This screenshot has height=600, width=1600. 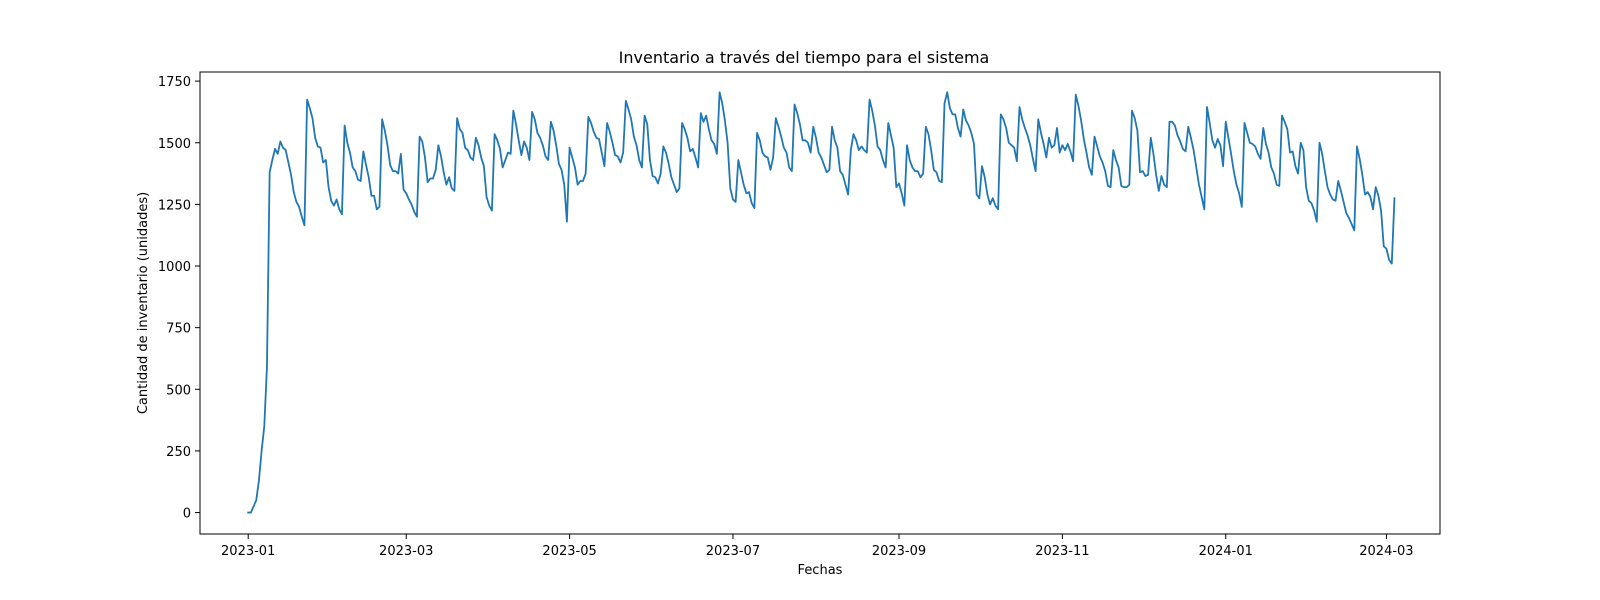 I want to click on x-axis-label: Fechas, so click(x=820, y=570).